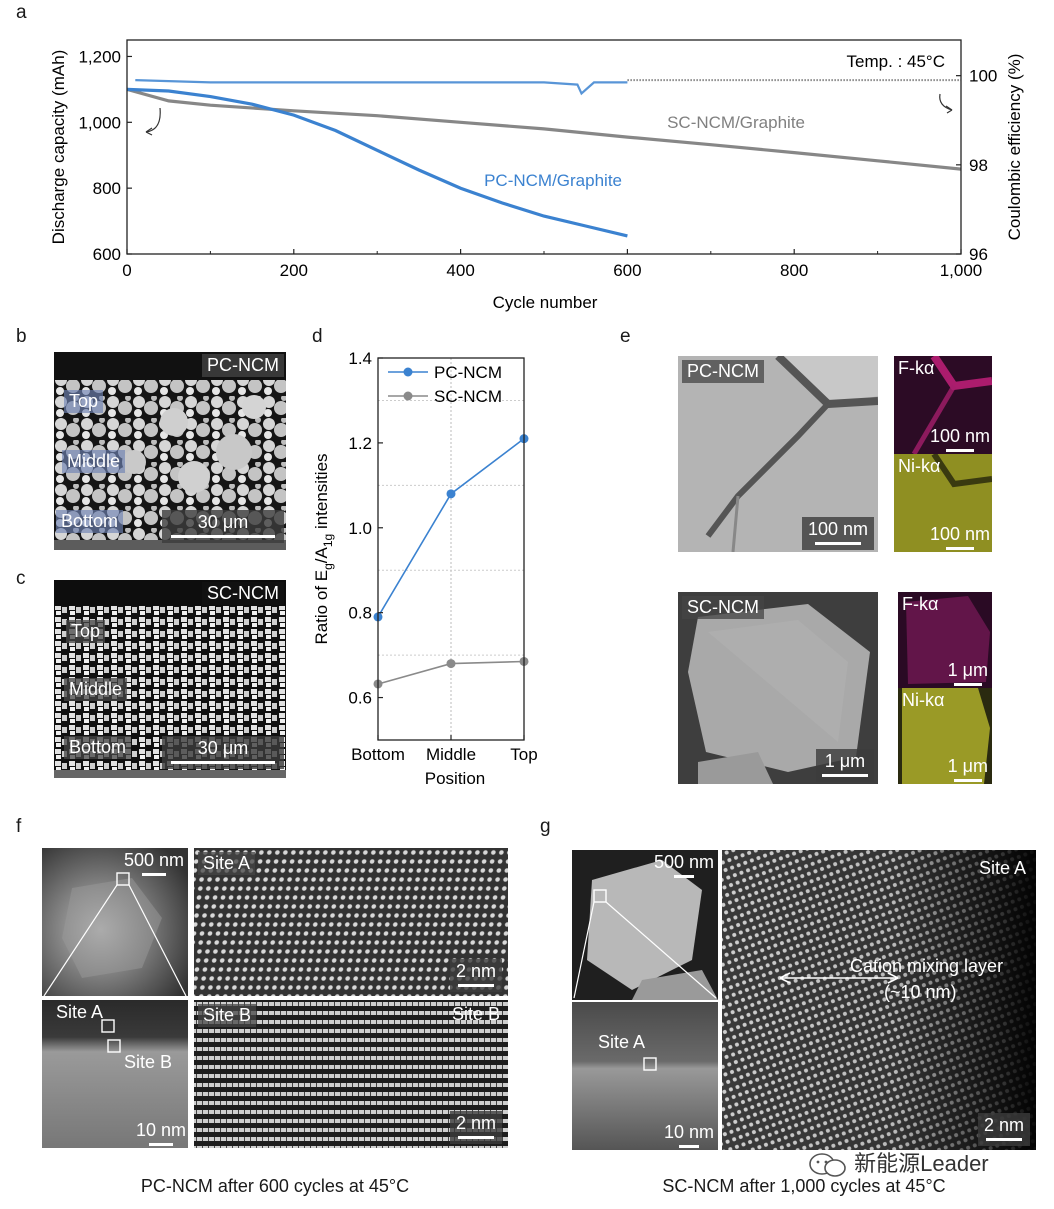 The image size is (1054, 1209). What do you see at coordinates (323, 548) in the screenshot?
I see `y-axis-title: Ratio of Eg/A1g intensities` at bounding box center [323, 548].